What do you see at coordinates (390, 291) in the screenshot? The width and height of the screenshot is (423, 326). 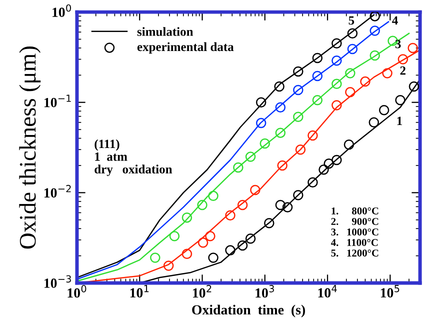 I see `x-tick-label: 10$^{5}$` at bounding box center [390, 291].